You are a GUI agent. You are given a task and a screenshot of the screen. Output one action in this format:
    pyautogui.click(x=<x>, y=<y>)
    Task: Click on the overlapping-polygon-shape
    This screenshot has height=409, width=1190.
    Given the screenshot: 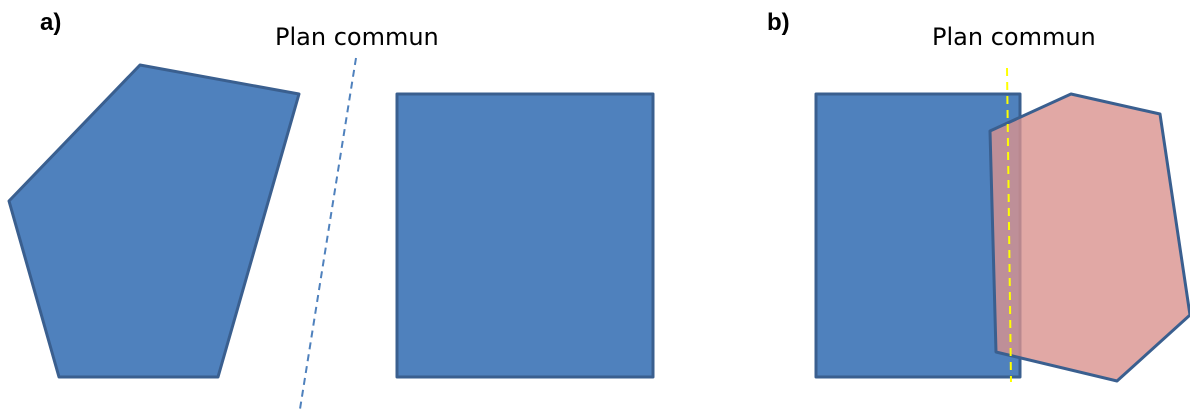 What is the action you would take?
    pyautogui.click(x=1089, y=237)
    